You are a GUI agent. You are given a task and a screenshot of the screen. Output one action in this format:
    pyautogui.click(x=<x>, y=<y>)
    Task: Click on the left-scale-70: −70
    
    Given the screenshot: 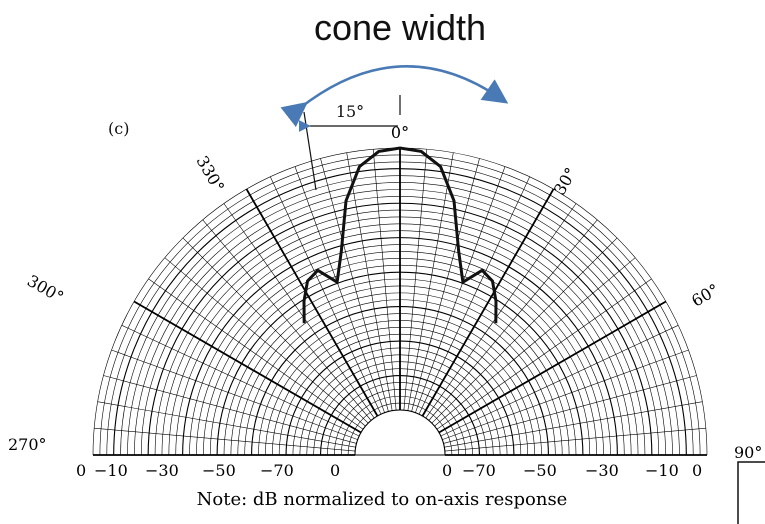 What is the action you would take?
    pyautogui.click(x=277, y=470)
    